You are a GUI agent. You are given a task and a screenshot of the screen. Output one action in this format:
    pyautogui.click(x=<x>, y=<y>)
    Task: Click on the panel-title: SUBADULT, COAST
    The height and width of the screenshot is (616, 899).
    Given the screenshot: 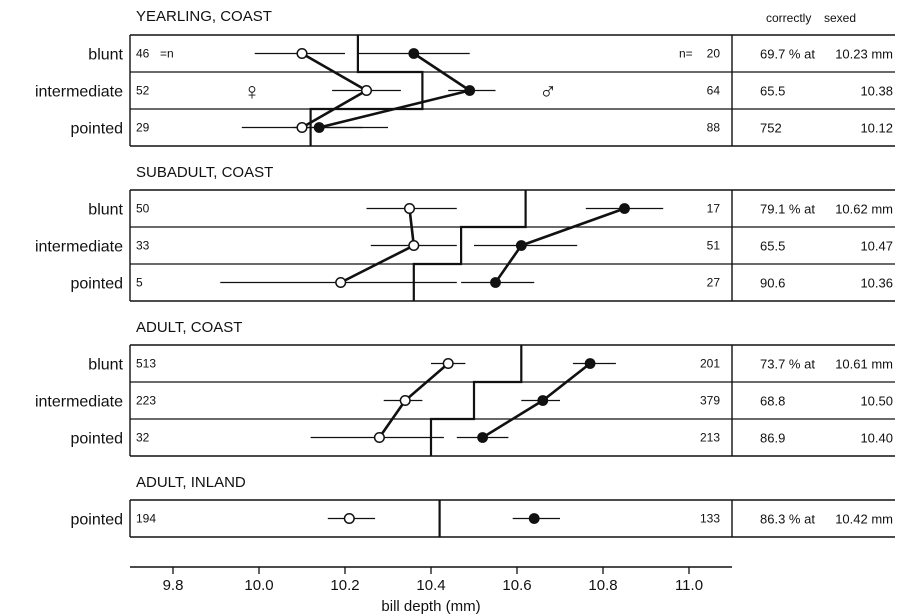 What is the action you would take?
    pyautogui.click(x=204, y=172)
    